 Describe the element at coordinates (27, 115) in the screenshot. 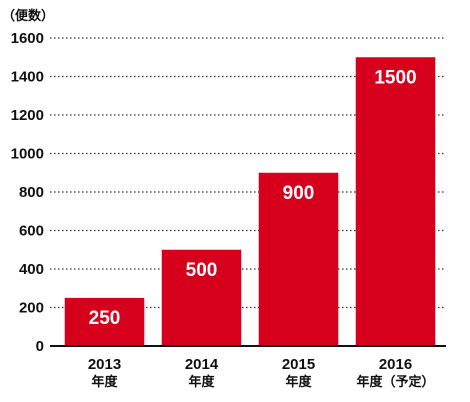

I see `y-tick-label: 1200` at that location.